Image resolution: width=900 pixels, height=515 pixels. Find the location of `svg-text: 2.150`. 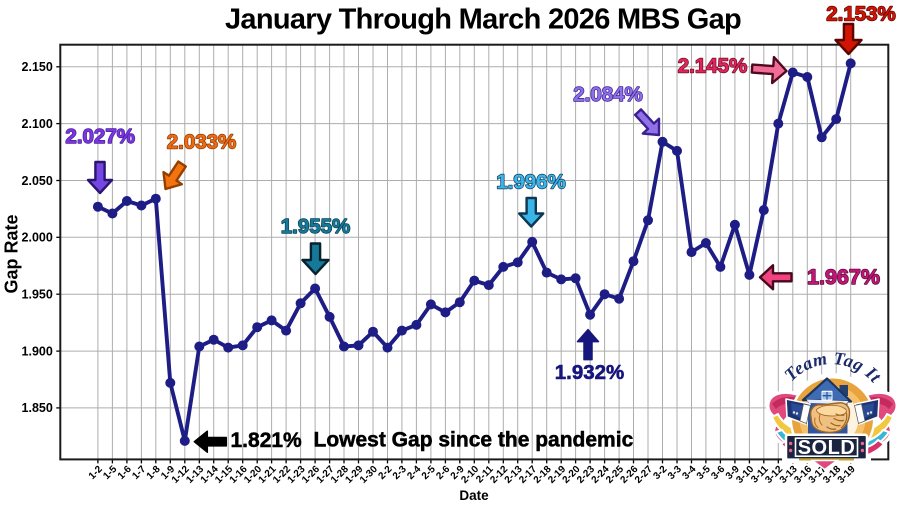

svg-text: 2.150 is located at coordinates (37, 67).